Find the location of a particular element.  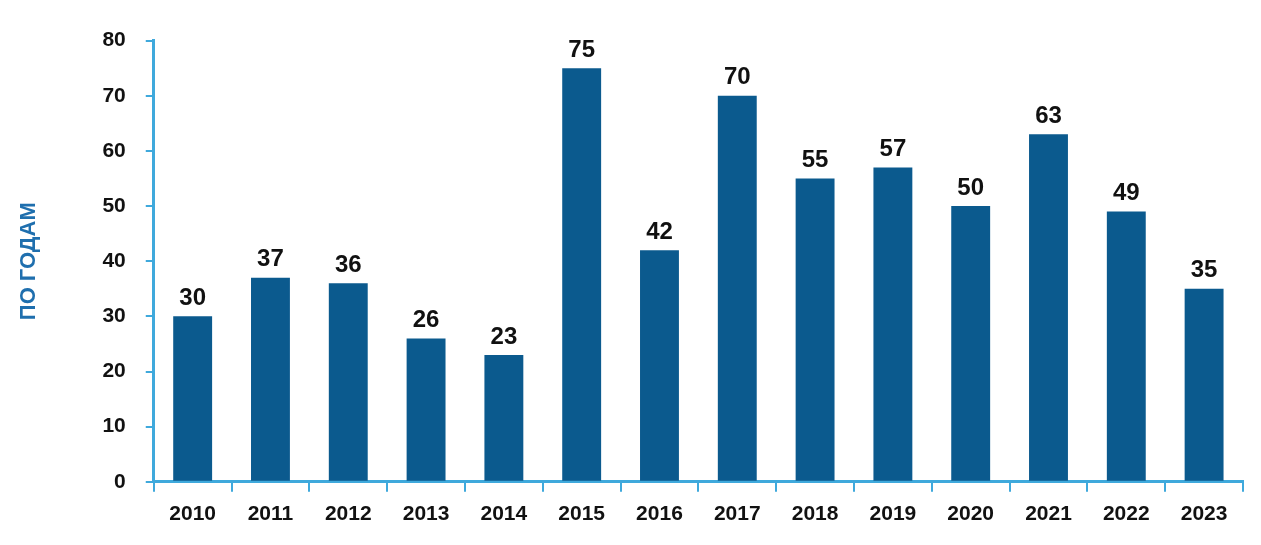

x-tick-label: 2018 is located at coordinates (815, 513).